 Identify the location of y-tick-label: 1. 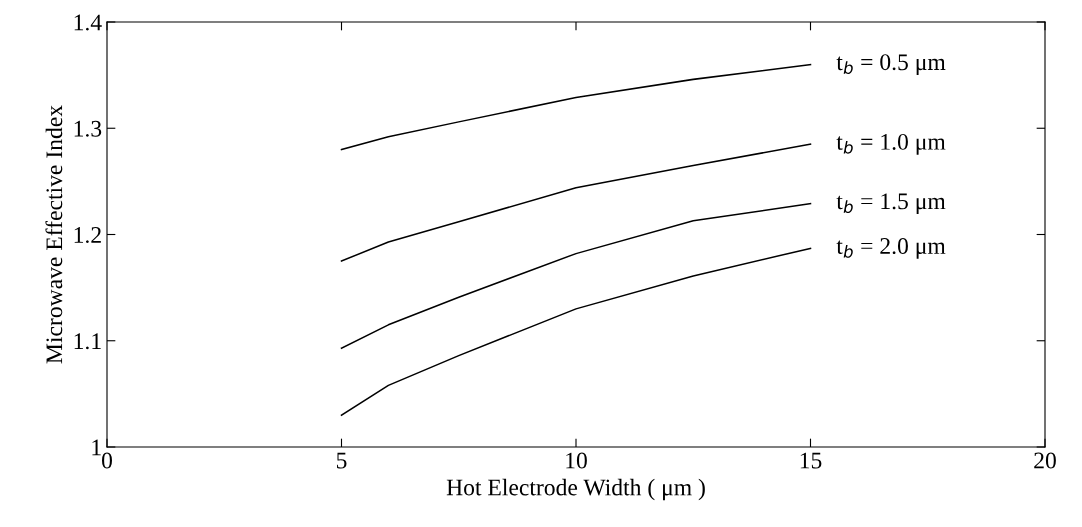
(96, 447).